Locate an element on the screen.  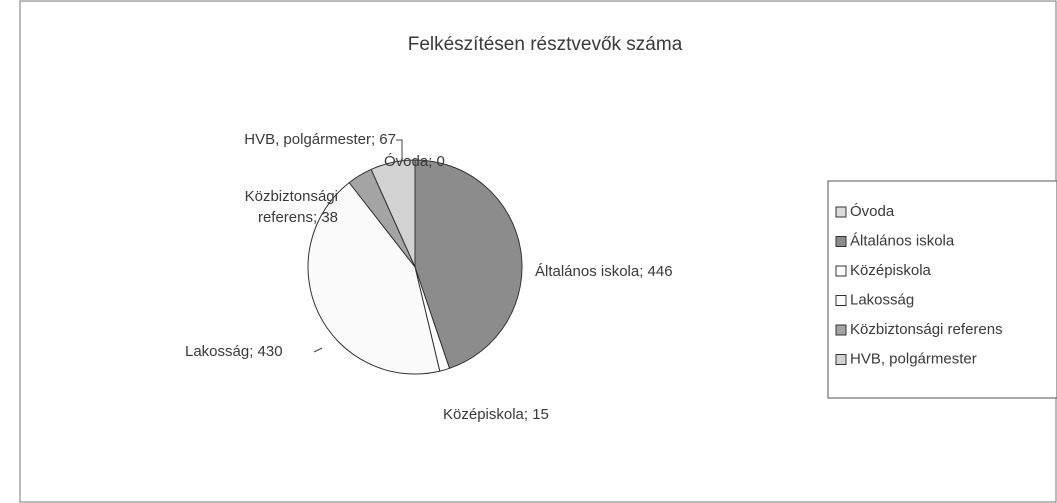
chart-title: Felkészítésen résztvevők száma is located at coordinates (545, 44).